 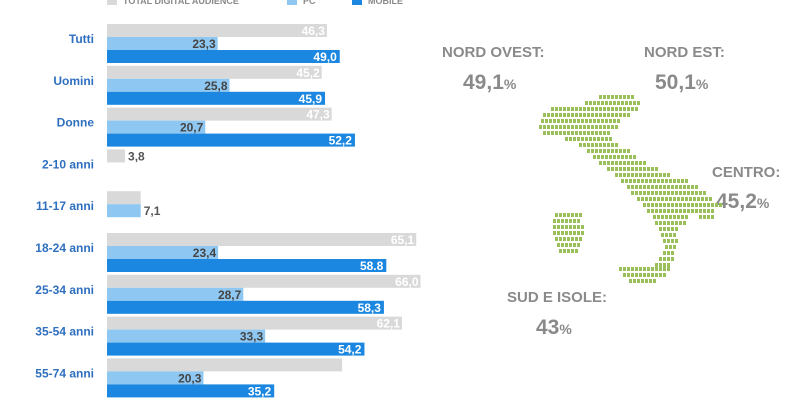 What do you see at coordinates (684, 52) in the screenshot?
I see `region-name: NORD EST:` at bounding box center [684, 52].